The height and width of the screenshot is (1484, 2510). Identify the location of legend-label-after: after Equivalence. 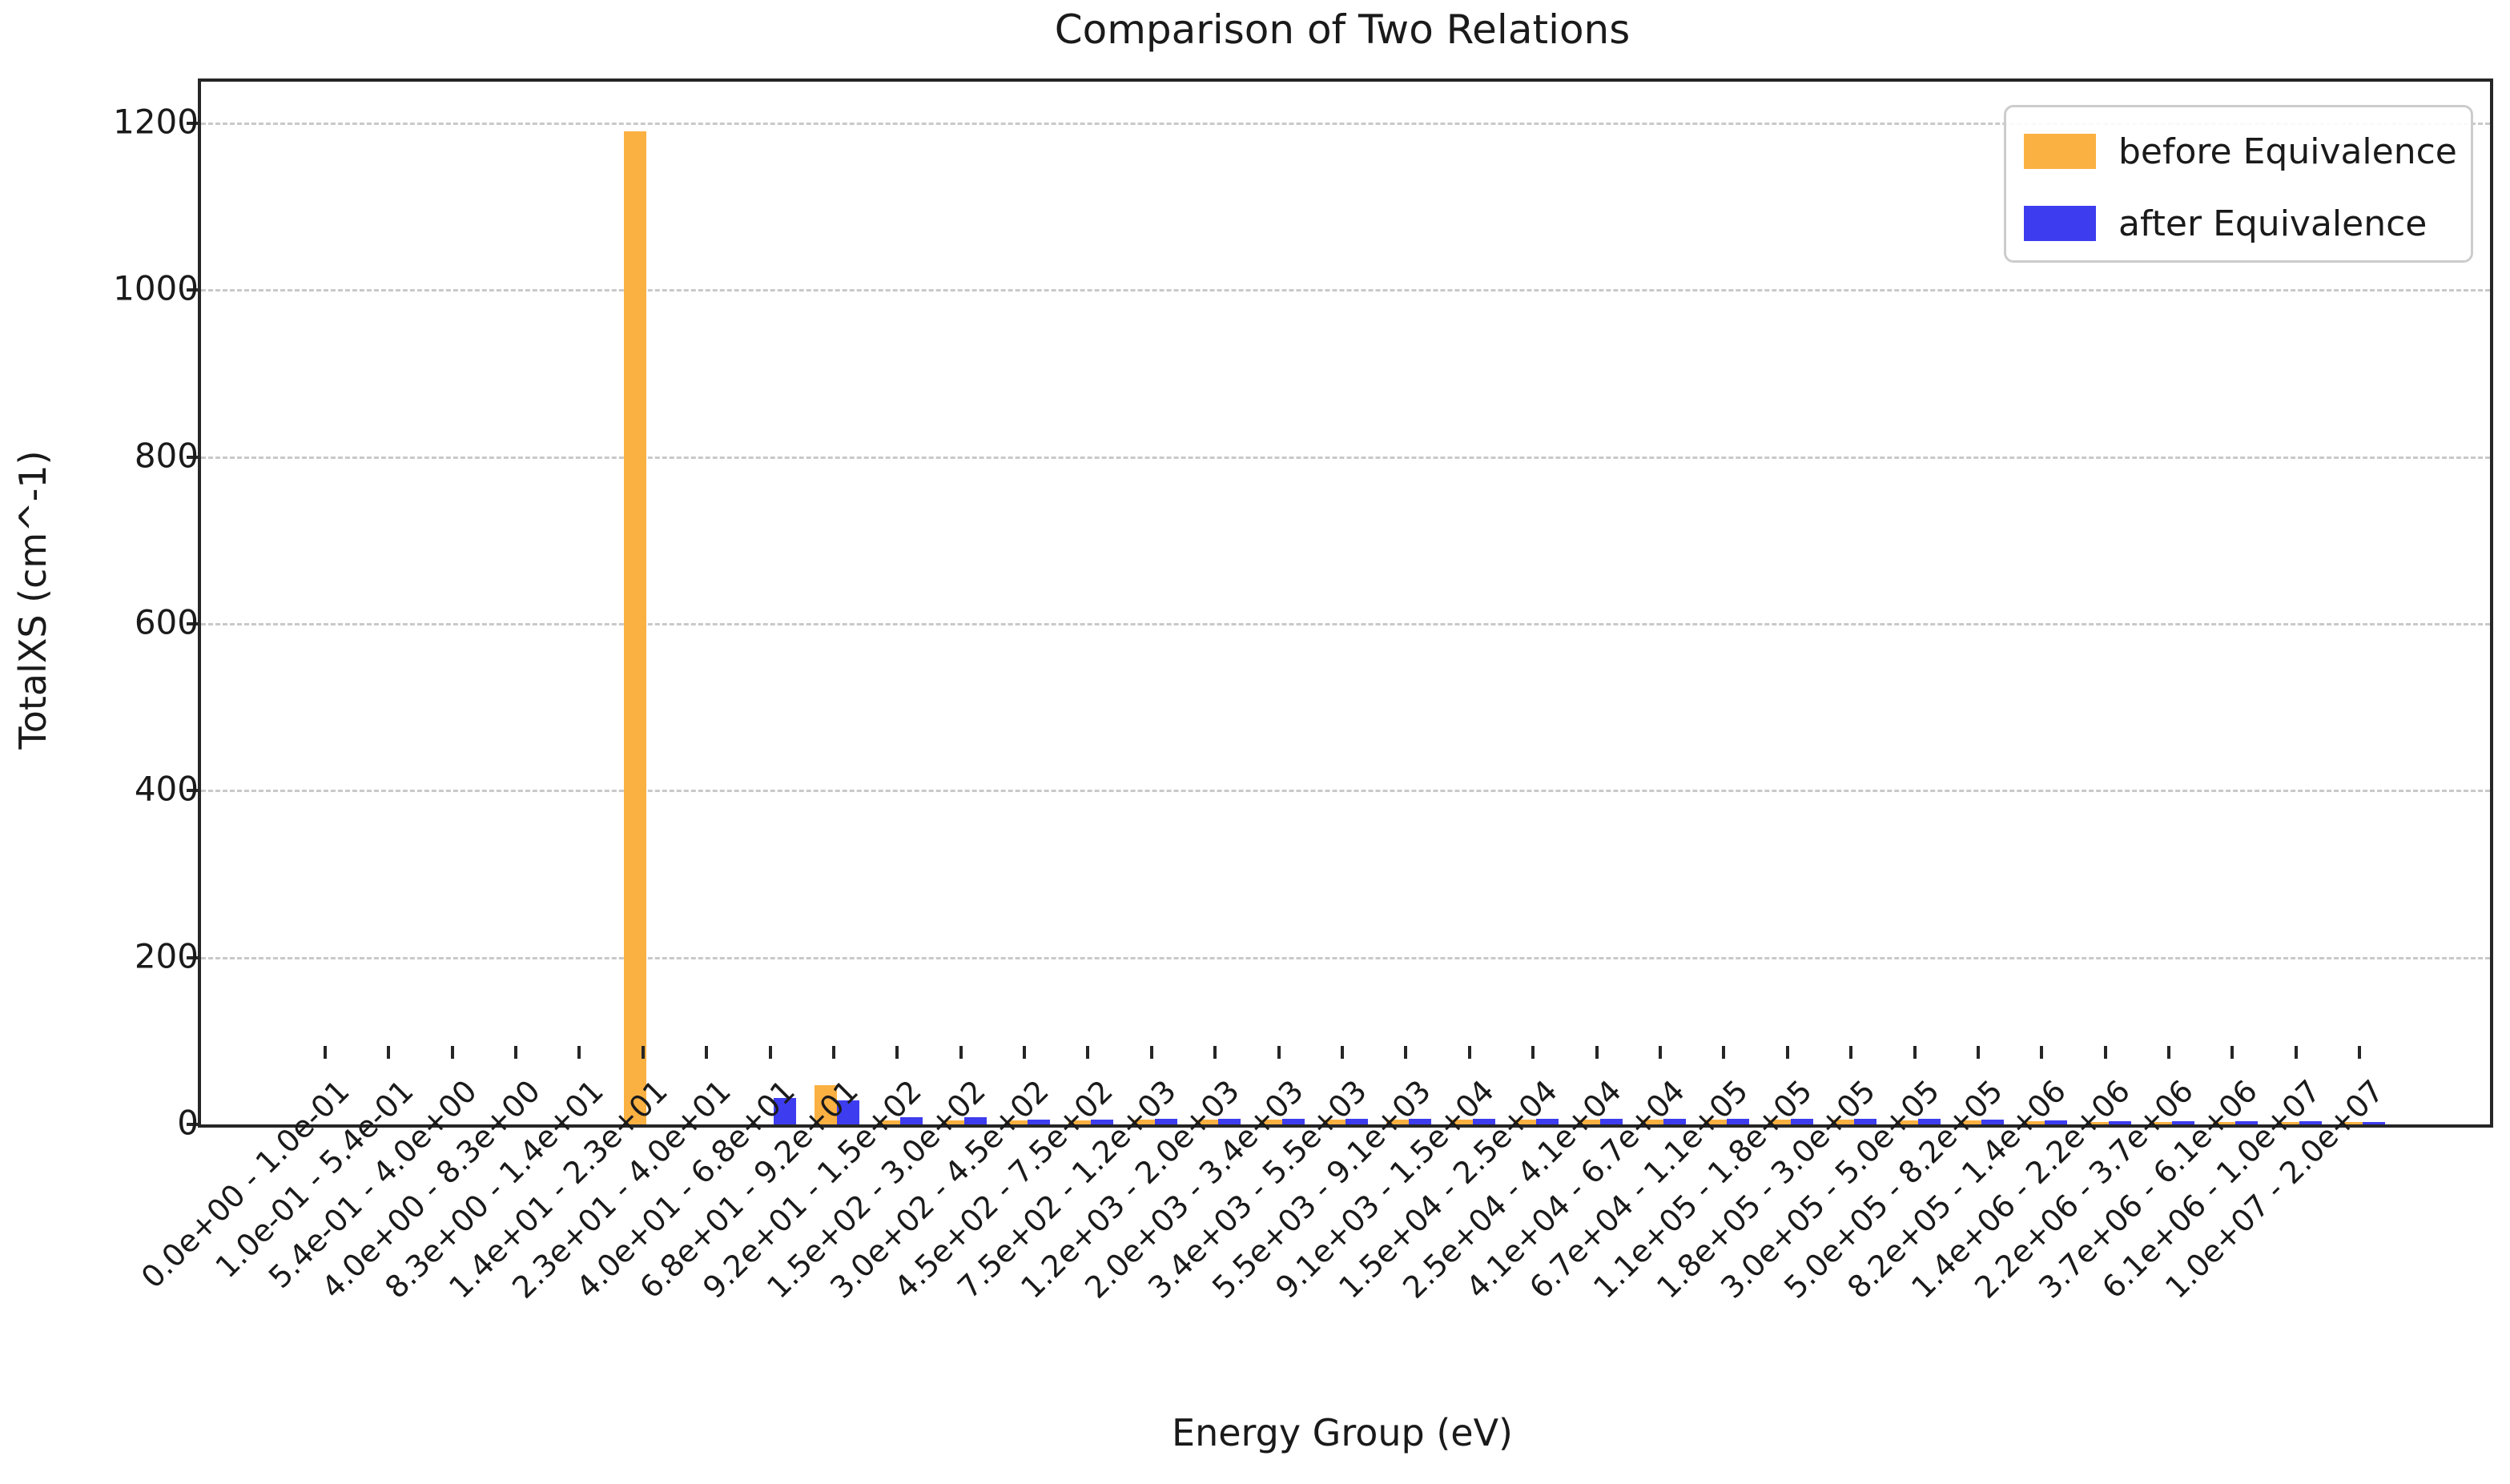
(2273, 223).